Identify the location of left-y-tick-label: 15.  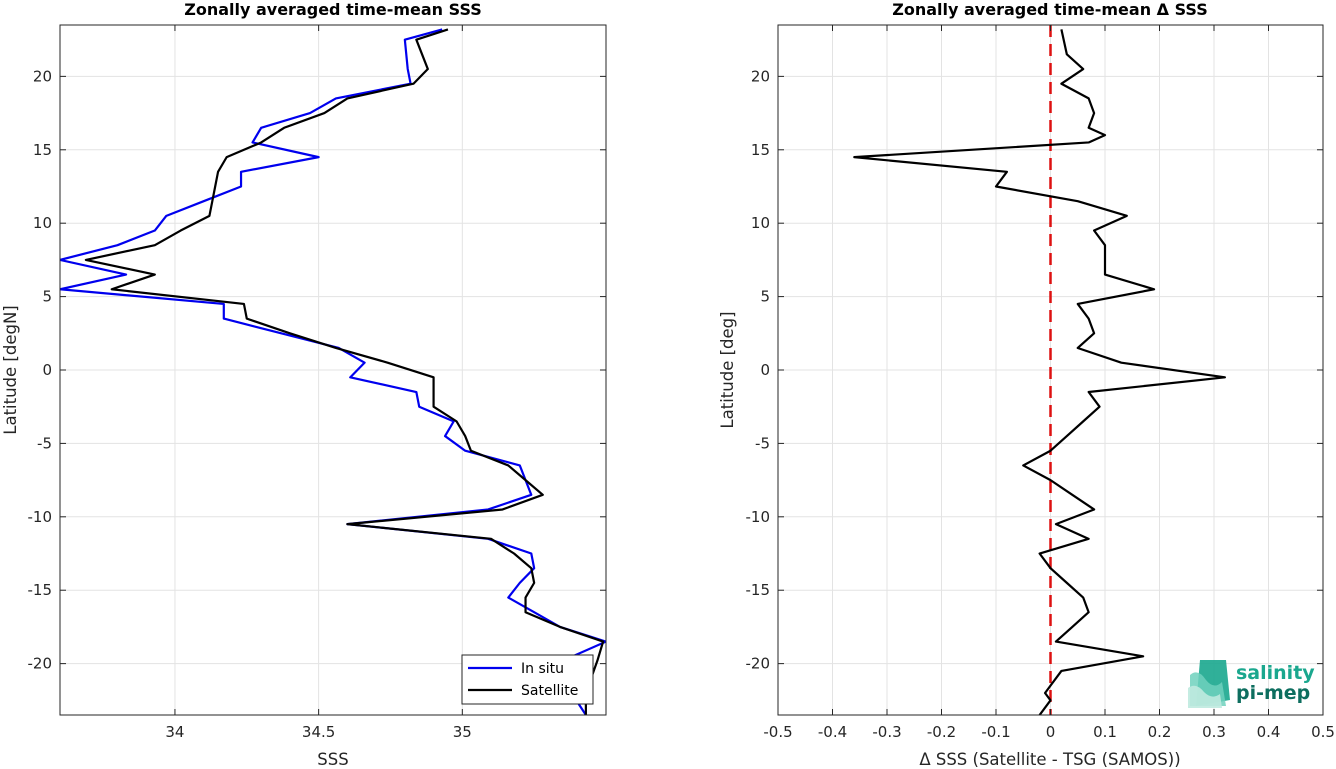
(42, 150).